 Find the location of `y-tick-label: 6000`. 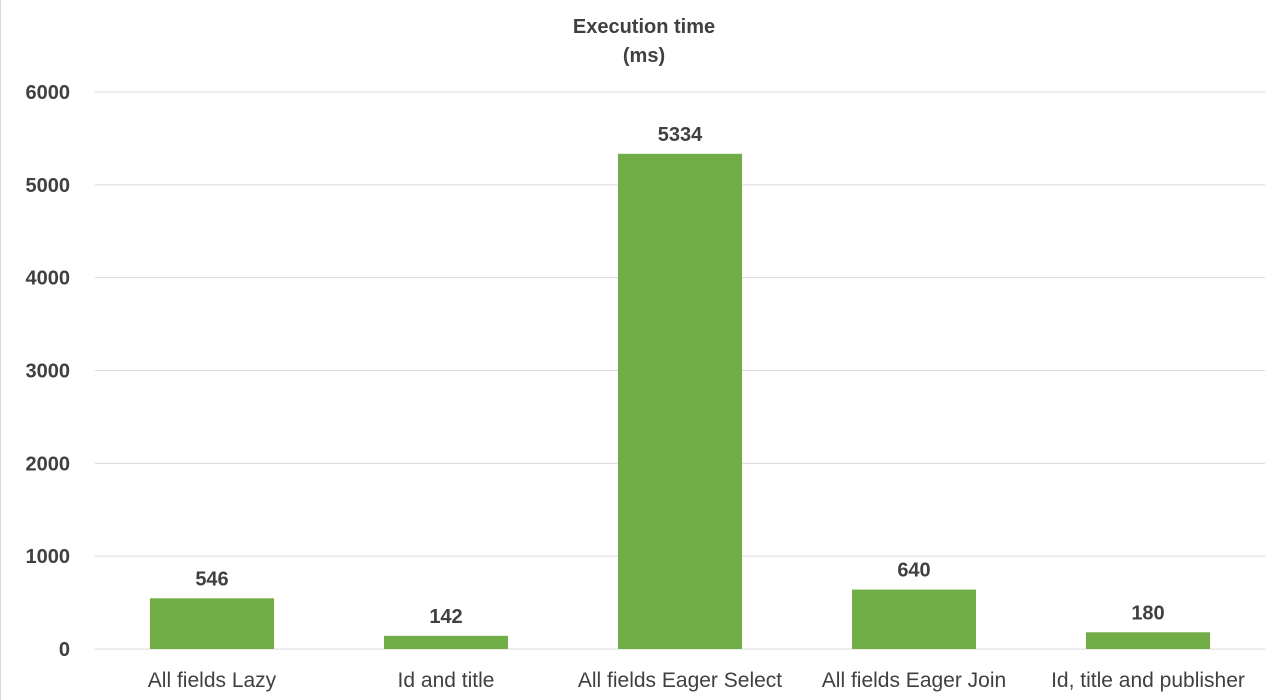

y-tick-label: 6000 is located at coordinates (48, 93).